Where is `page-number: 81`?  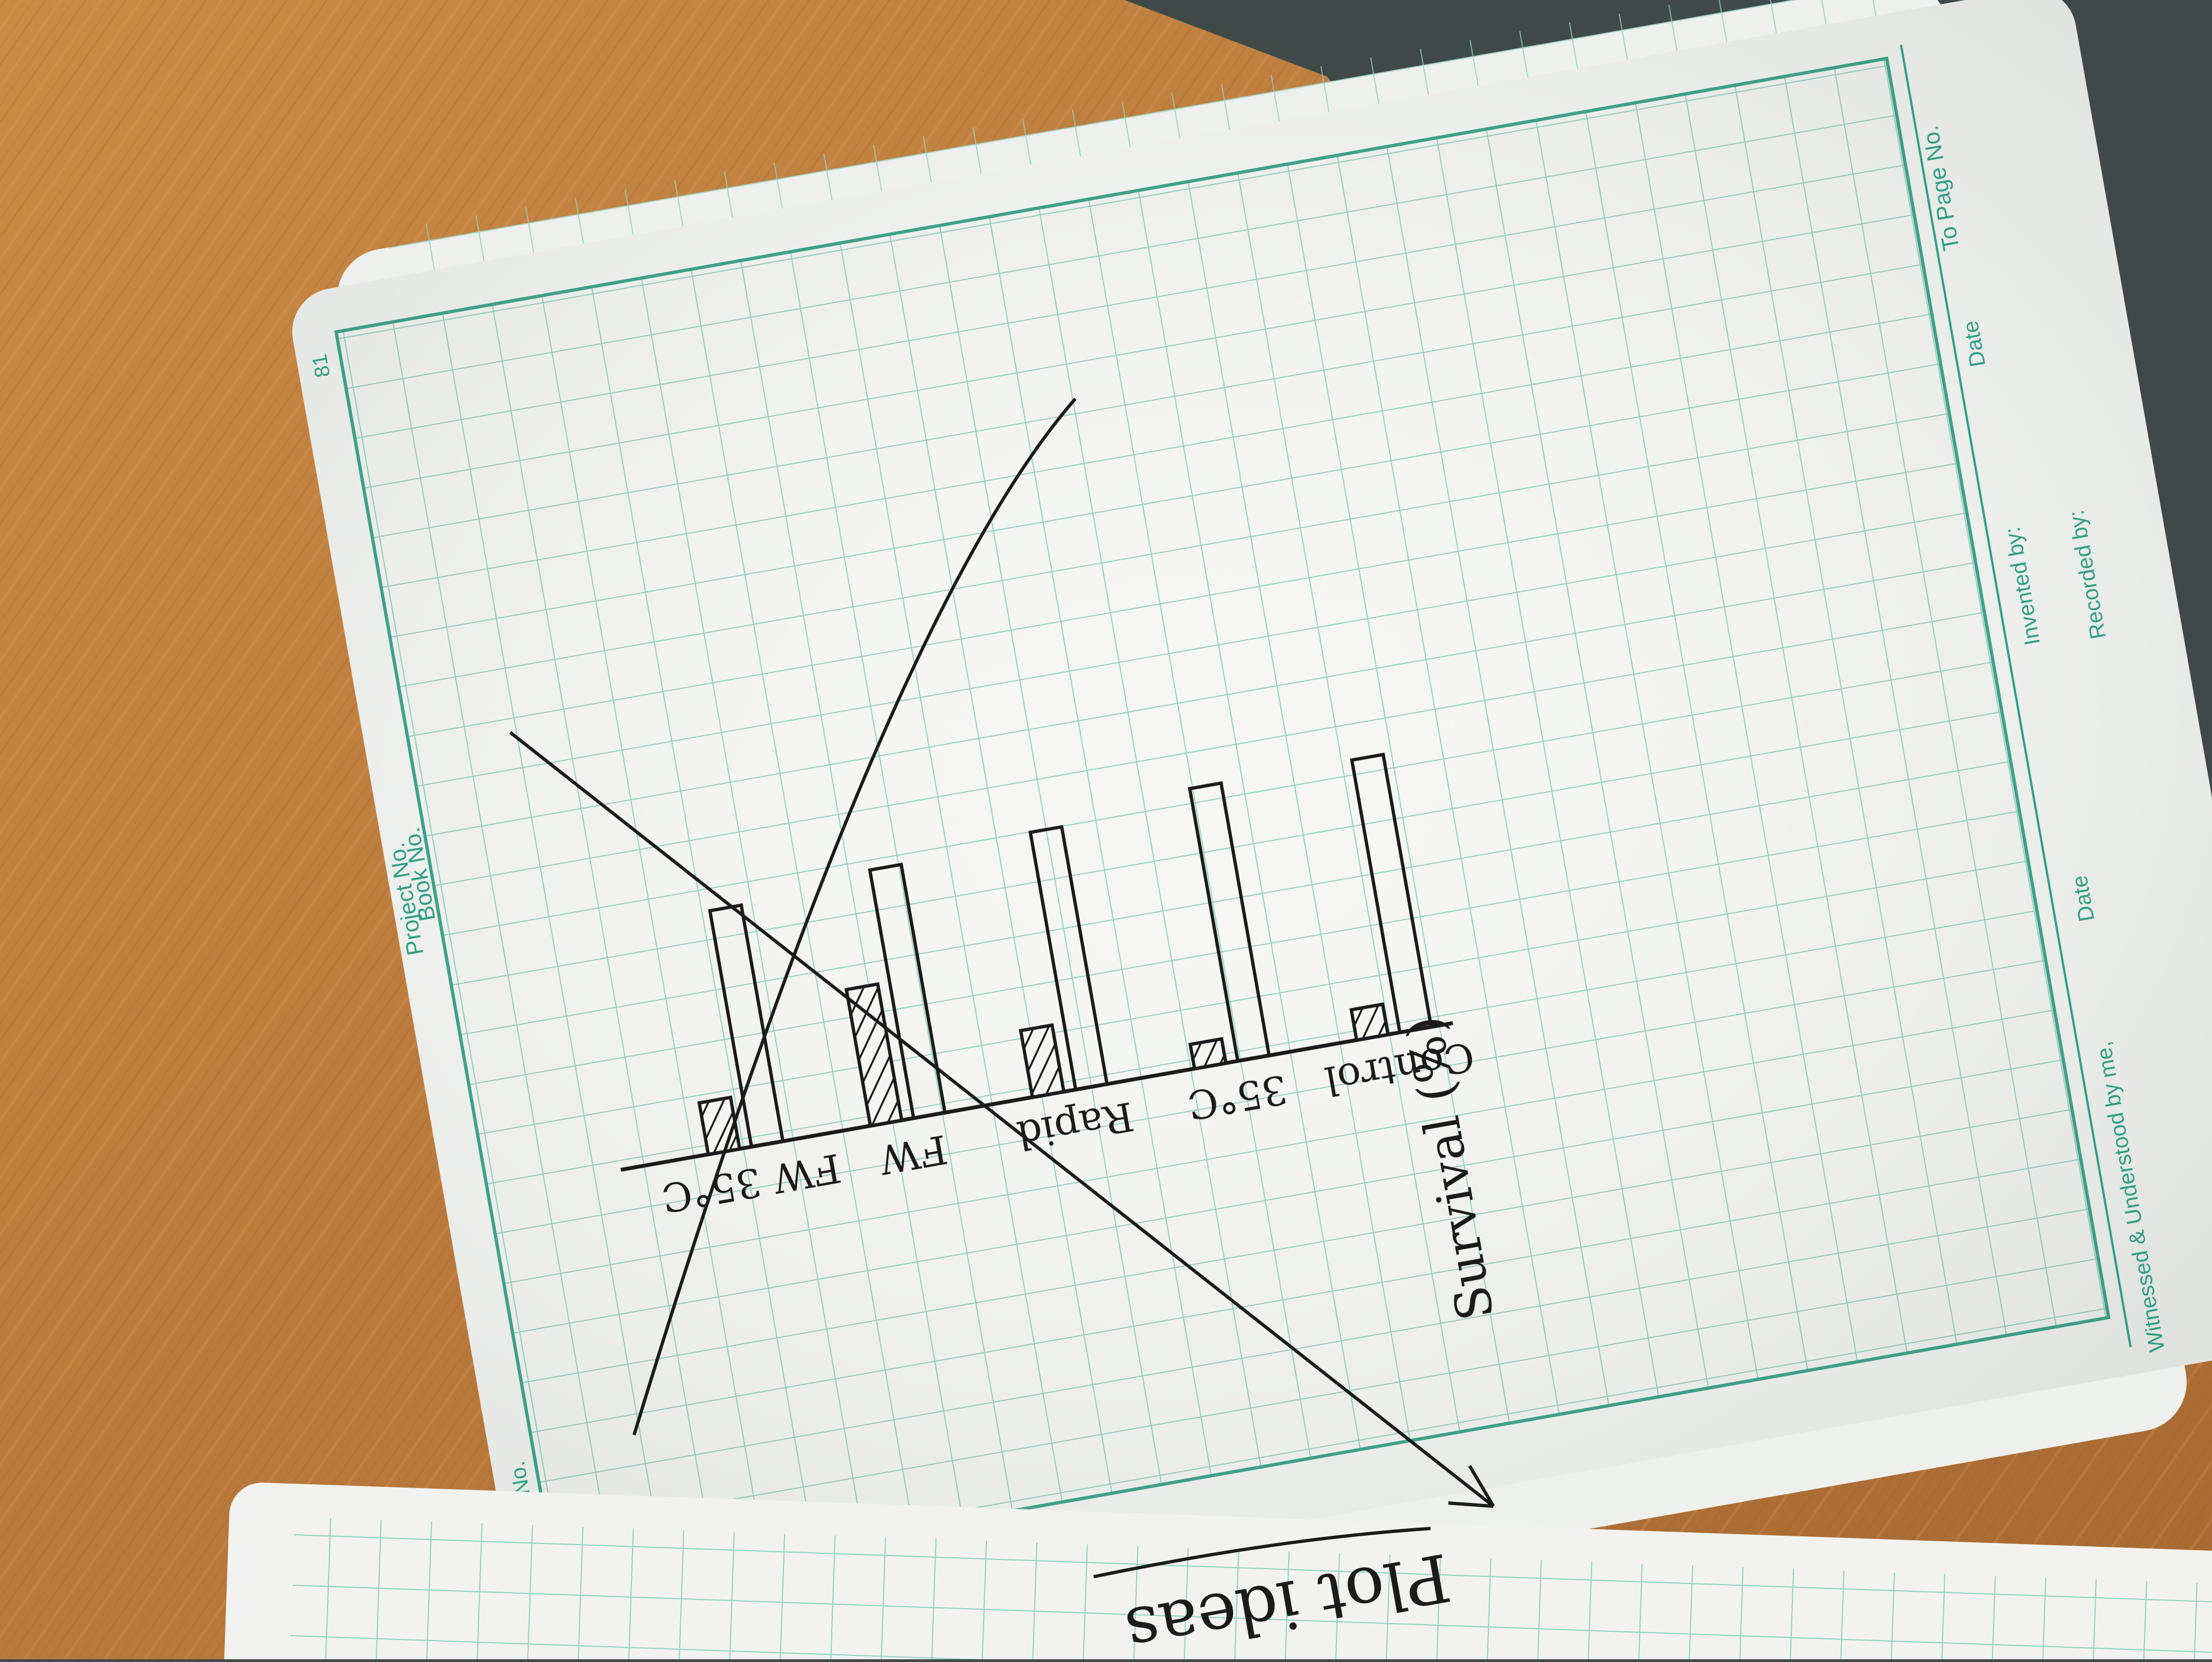
page-number: 81 is located at coordinates (321, 365).